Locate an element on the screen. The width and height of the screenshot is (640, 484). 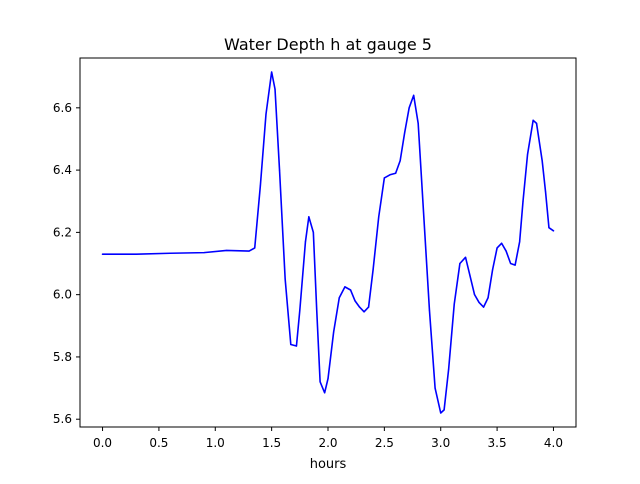
y-tick-label: 6.4 is located at coordinates (62, 170).